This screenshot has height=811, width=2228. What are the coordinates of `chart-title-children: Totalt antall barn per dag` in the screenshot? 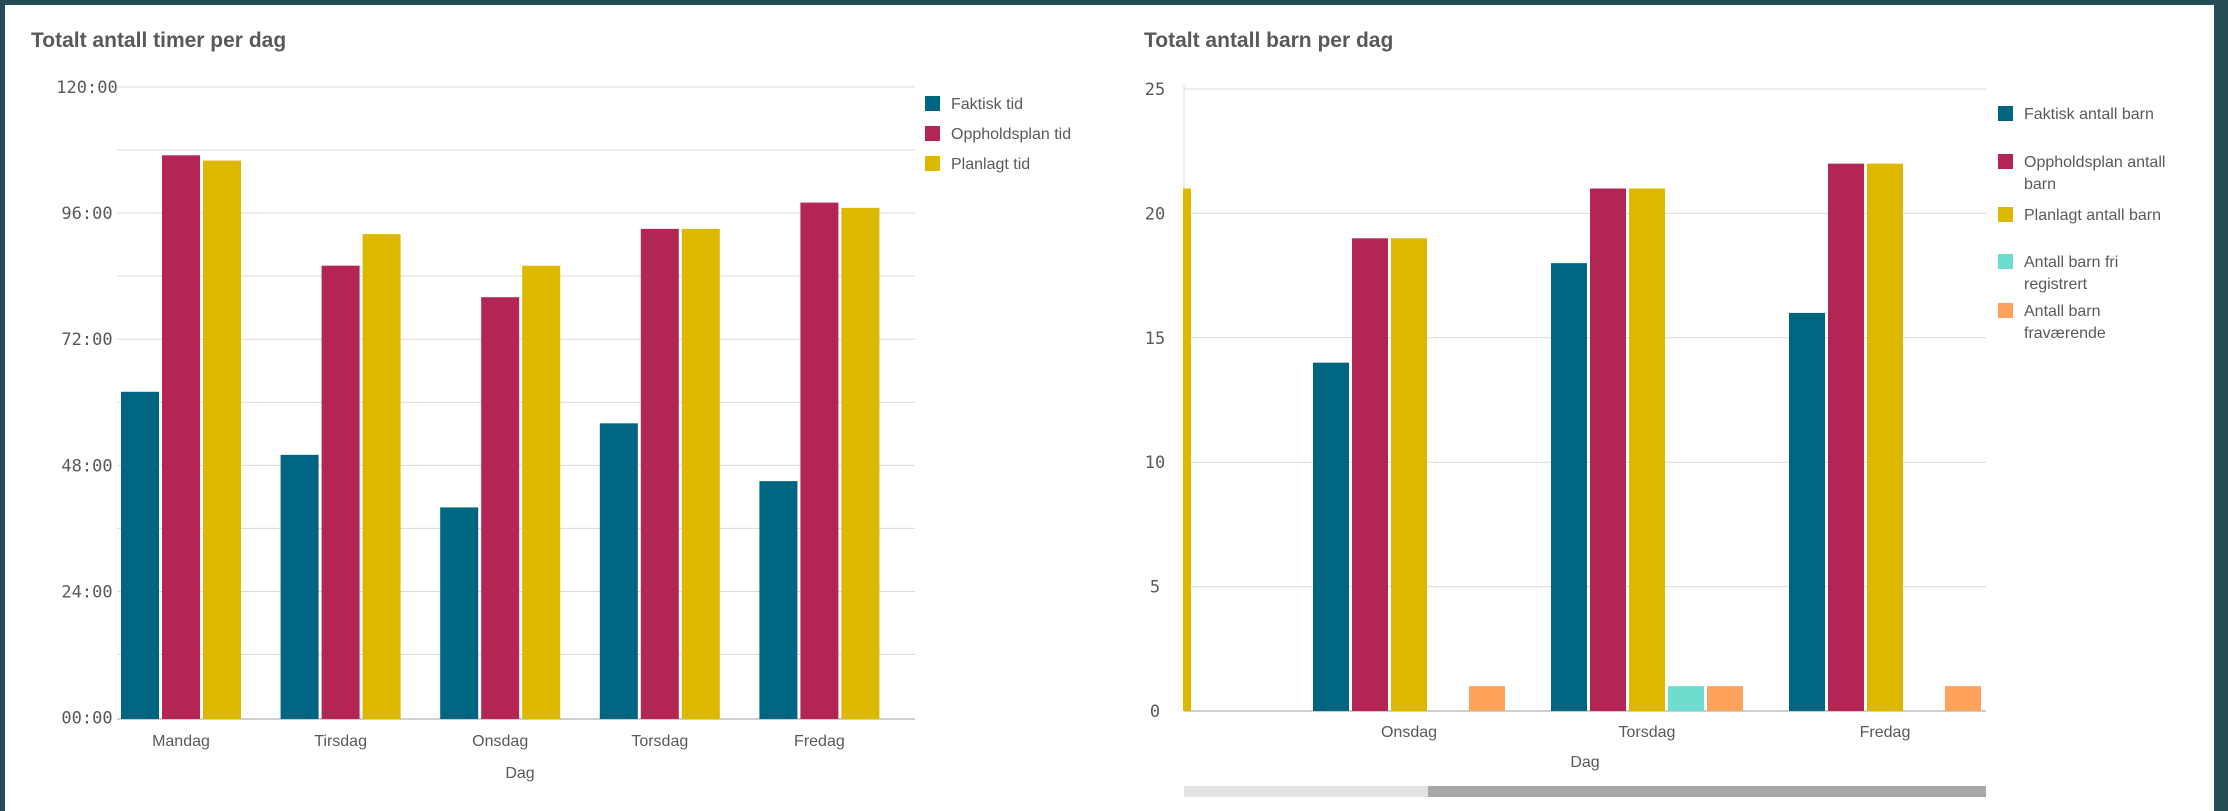 It's located at (1269, 40).